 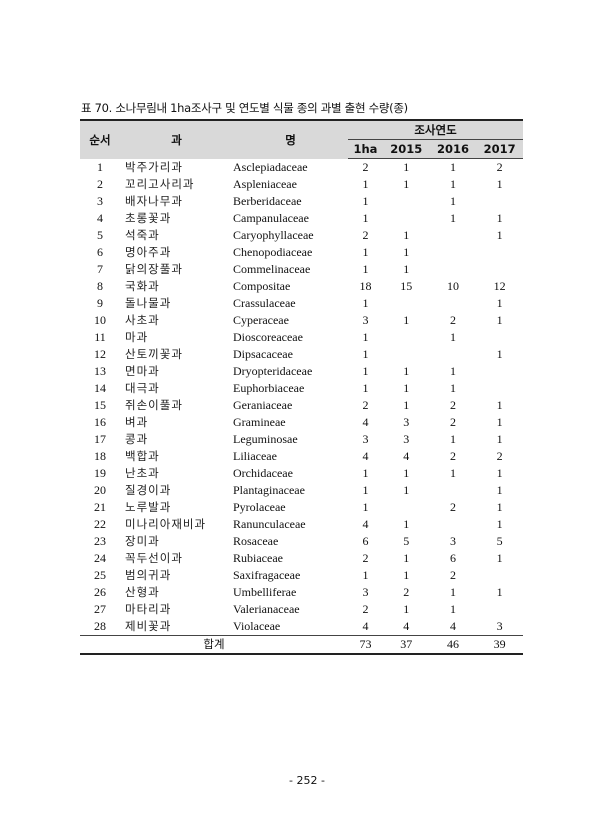 I want to click on header-2017: 2017, so click(x=499, y=149).